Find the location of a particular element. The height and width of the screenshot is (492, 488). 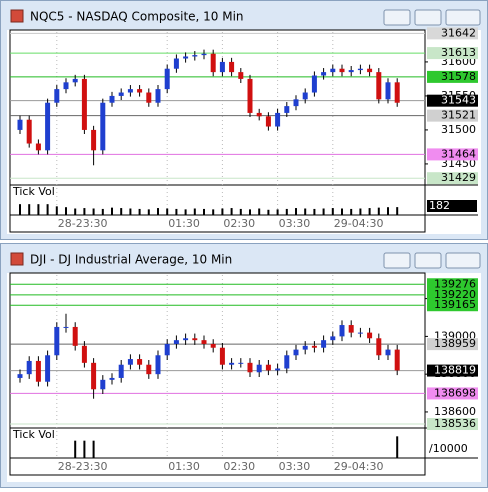

level-label: 138819 is located at coordinates (455, 370).